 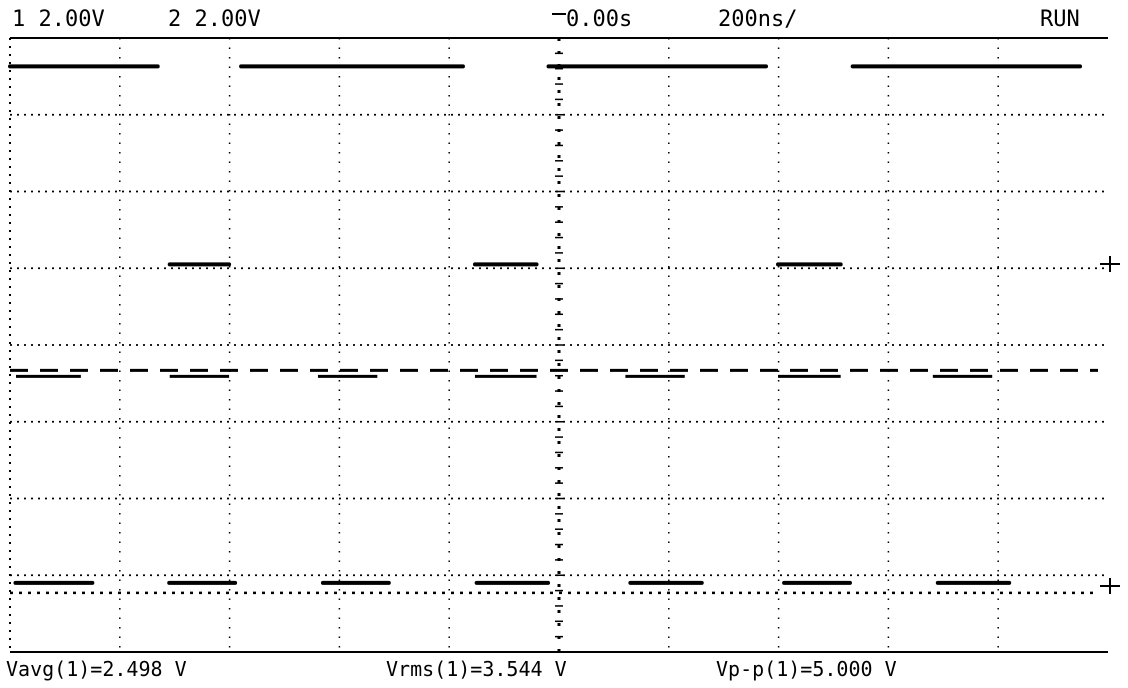 What do you see at coordinates (96, 669) in the screenshot?
I see `measurement-vavg: Vavg(1)=2.498 V` at bounding box center [96, 669].